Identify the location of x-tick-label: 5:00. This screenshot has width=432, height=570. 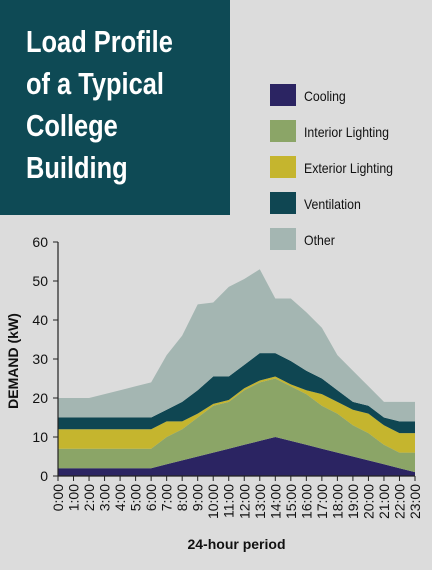
(136, 497).